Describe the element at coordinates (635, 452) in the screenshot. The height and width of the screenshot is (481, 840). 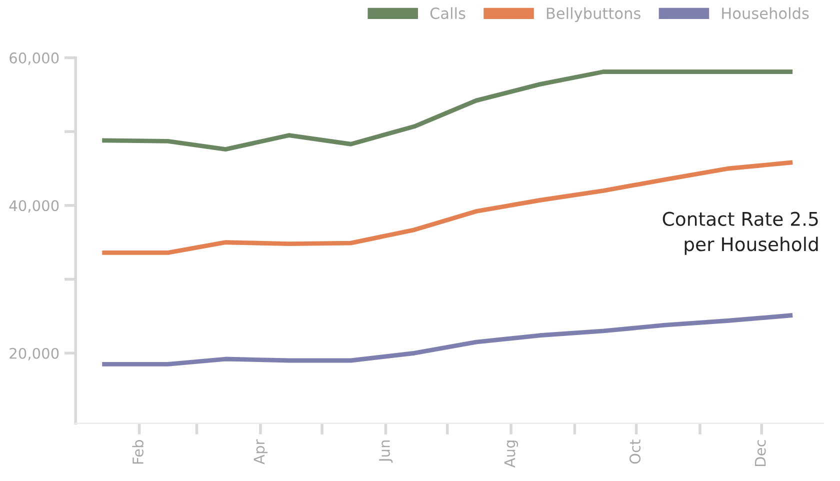
I see `x-tick-label: Oct` at that location.